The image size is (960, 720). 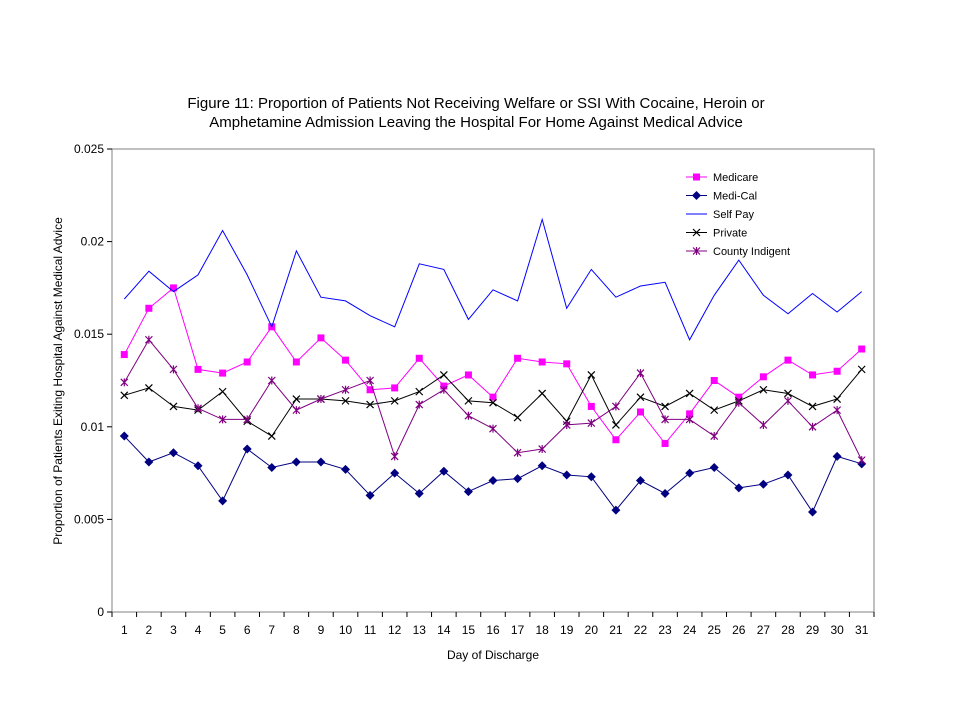 I want to click on x-tick-label: 10, so click(x=346, y=630).